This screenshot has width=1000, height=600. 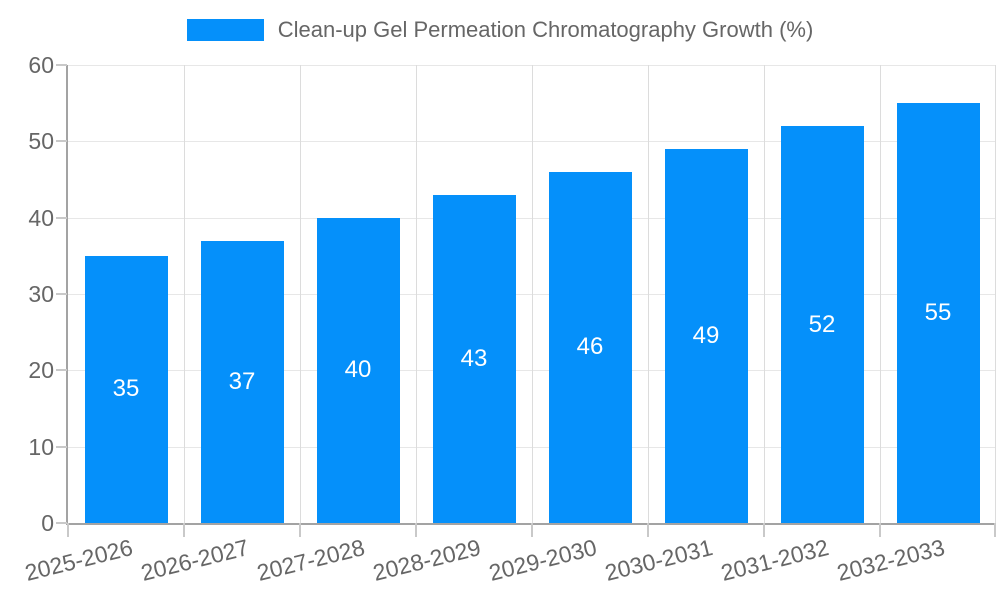 I want to click on bar-value-label: 37, so click(x=242, y=381).